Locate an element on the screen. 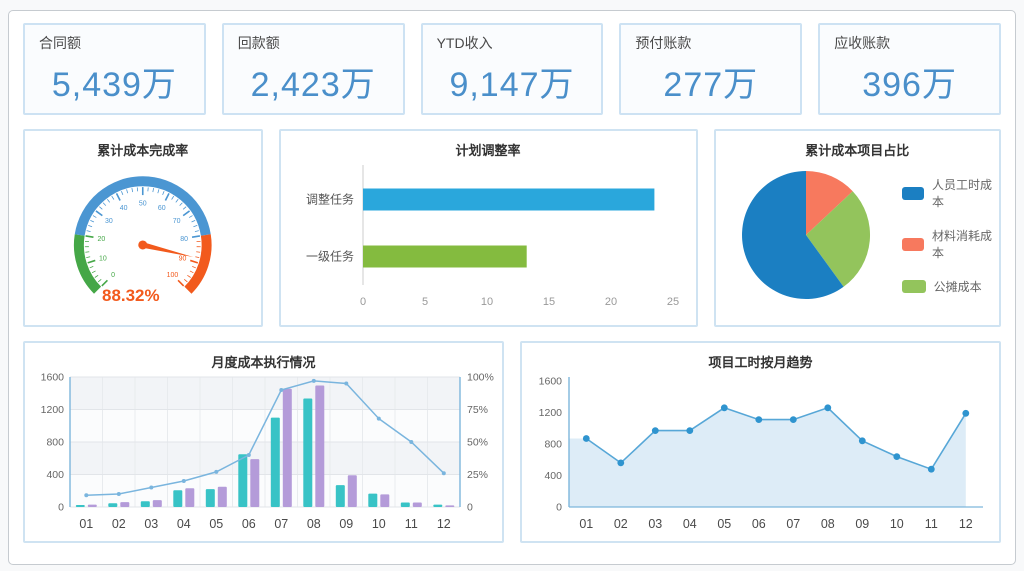 Image resolution: width=1024 pixels, height=571 pixels. svg-text: 80 is located at coordinates (184, 239).